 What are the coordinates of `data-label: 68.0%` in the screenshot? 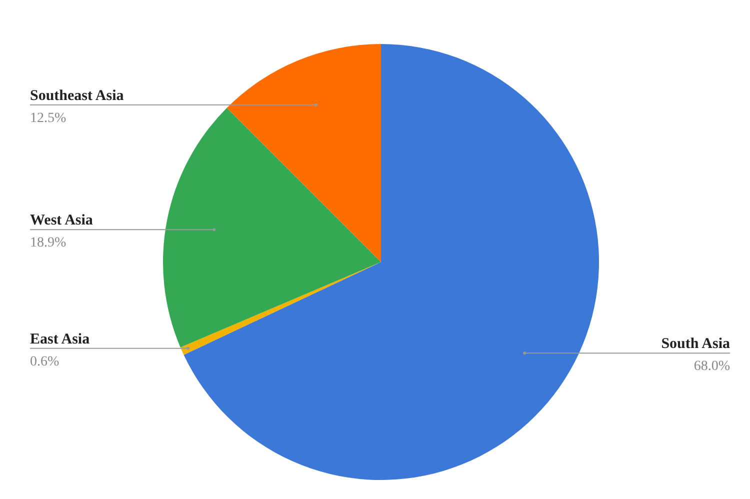 It's located at (712, 366).